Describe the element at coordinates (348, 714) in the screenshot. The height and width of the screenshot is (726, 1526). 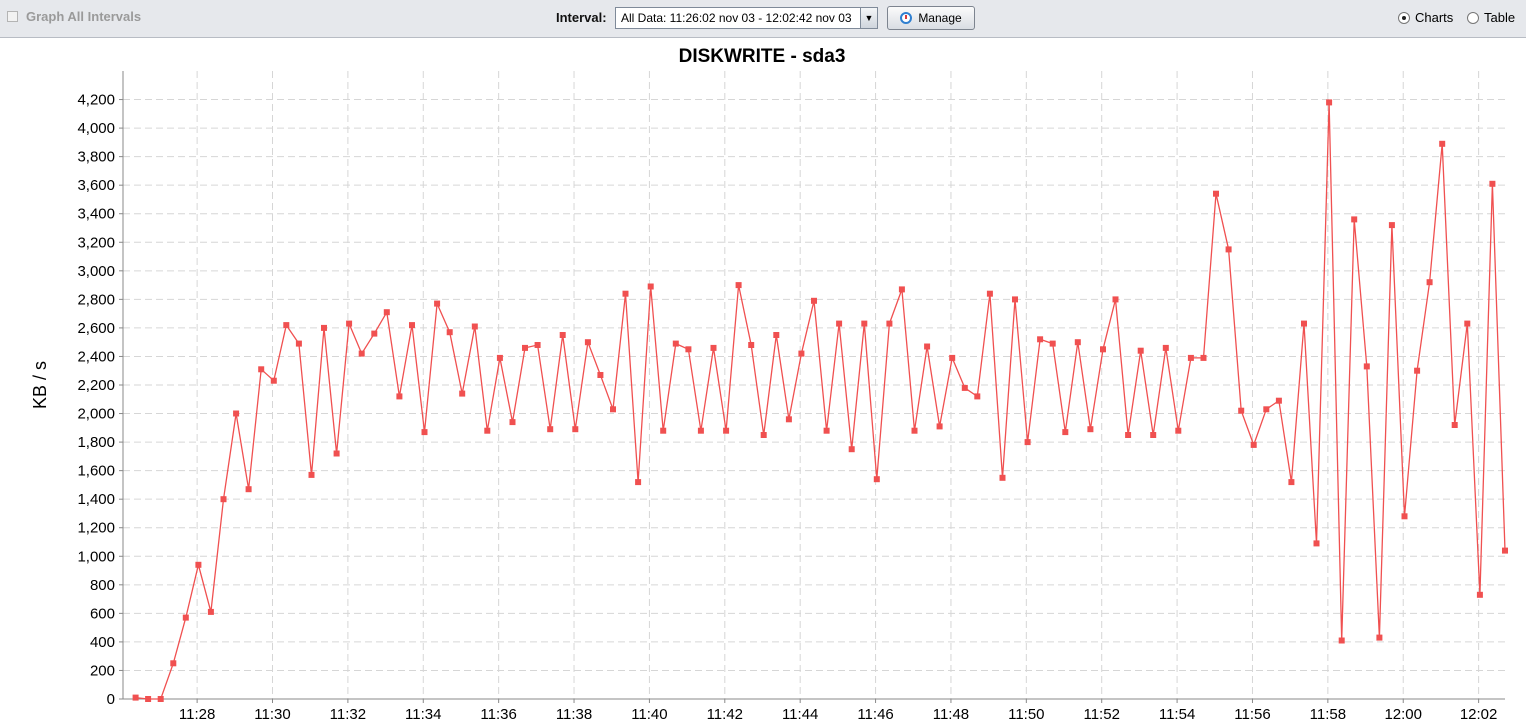
I see `x-tick-label: 11:32` at that location.